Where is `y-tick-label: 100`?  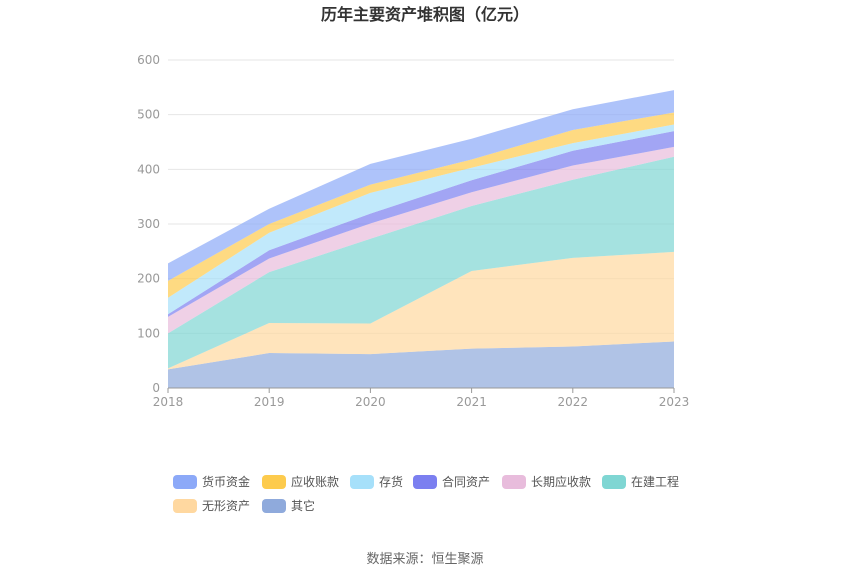 y-tick-label: 100 is located at coordinates (148, 333).